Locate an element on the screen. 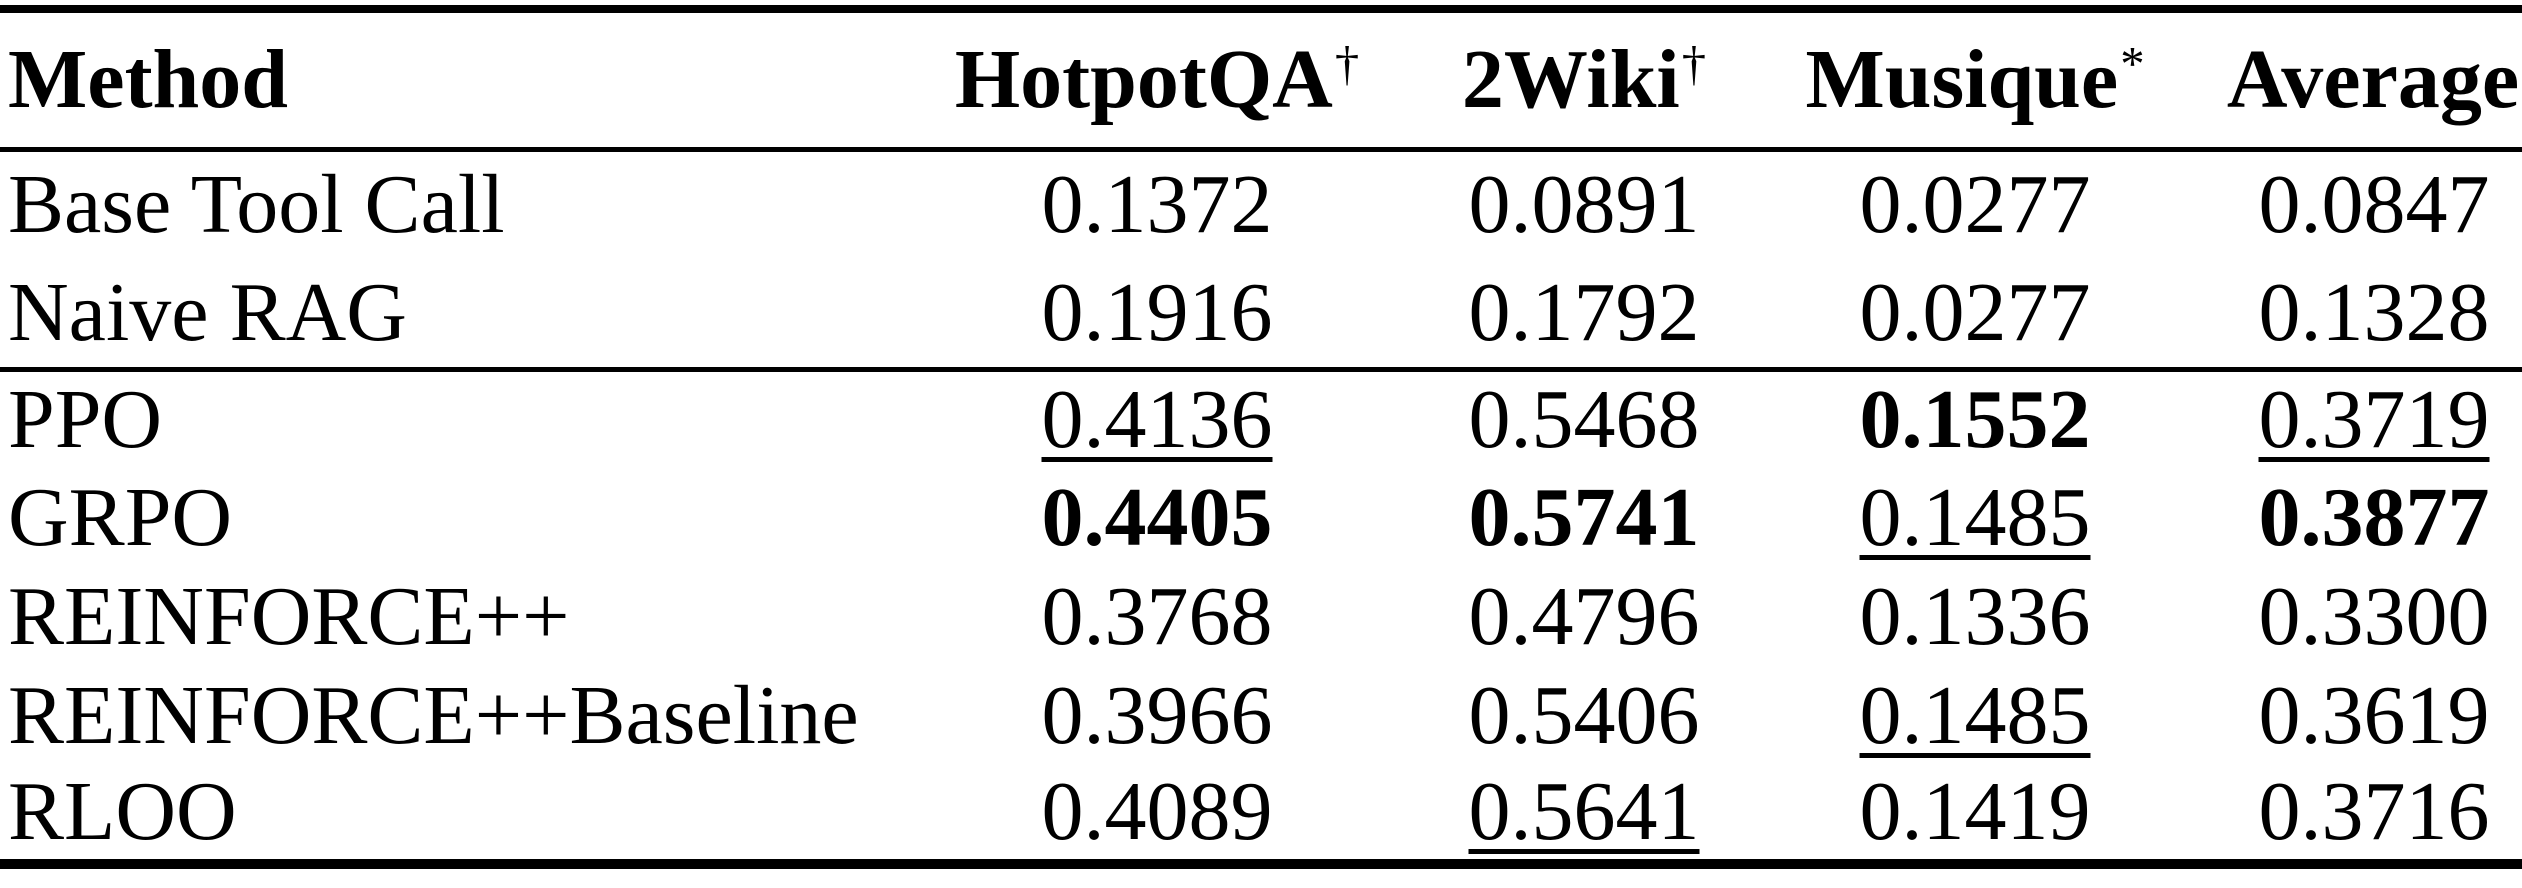 This screenshot has height=888, width=2522. metric-value: 0.1552 is located at coordinates (1975, 419).